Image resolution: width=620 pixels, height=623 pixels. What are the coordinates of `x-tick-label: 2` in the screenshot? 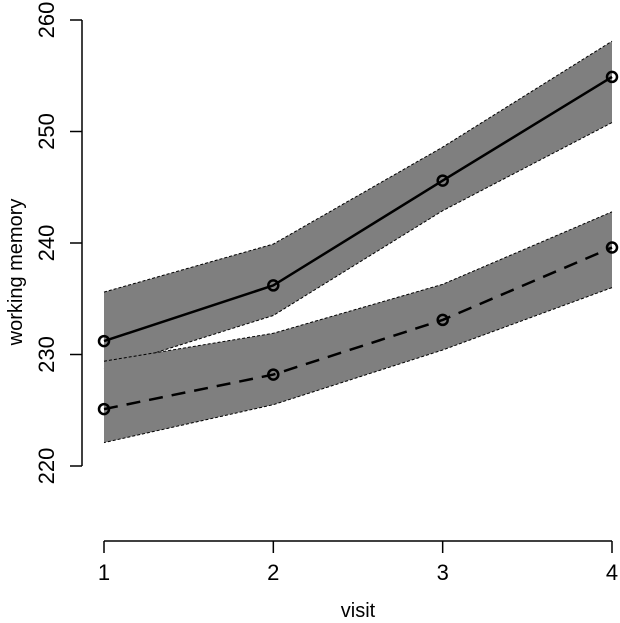 It's located at (273, 572).